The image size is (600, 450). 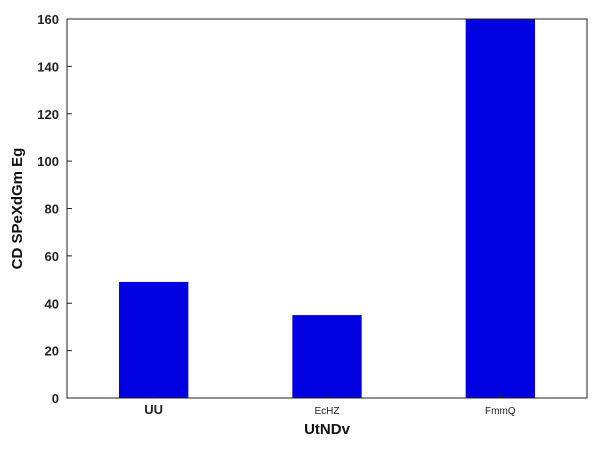 I want to click on y-axis-label: CD SPeXdGm Eg, so click(x=17, y=209).